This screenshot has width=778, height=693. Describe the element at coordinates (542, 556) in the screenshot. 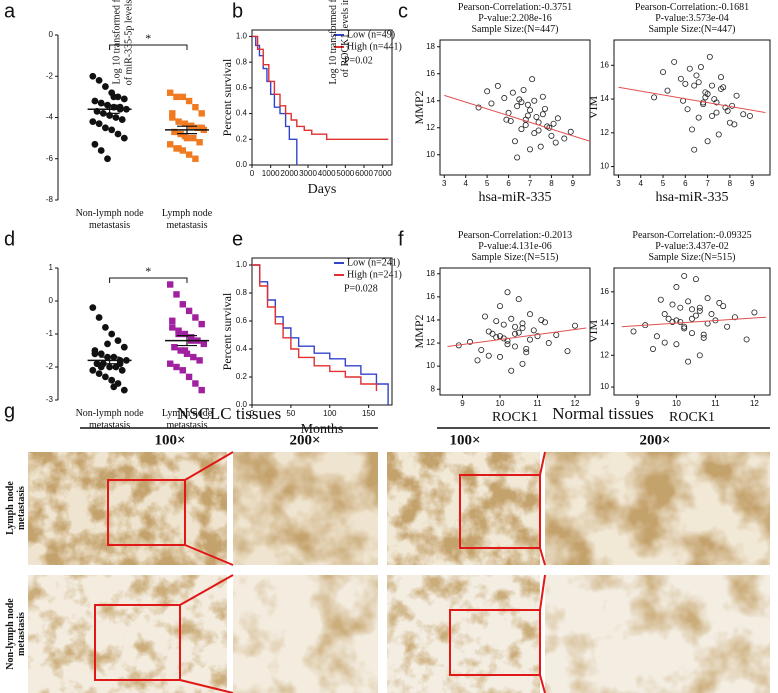

I see `zoom-line` at that location.